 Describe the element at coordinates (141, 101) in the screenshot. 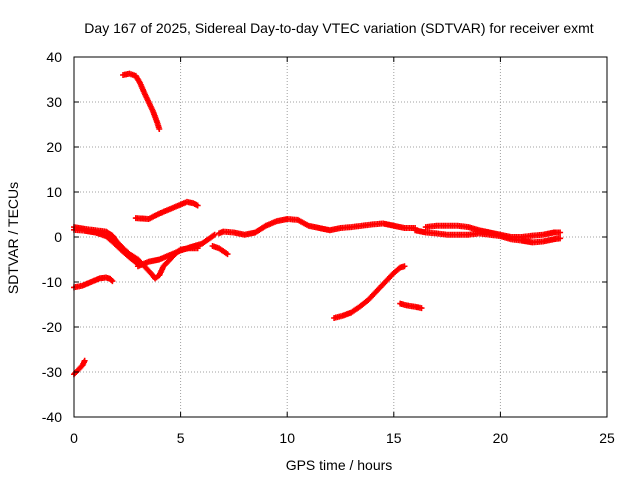

I see `series-trace-j` at that location.